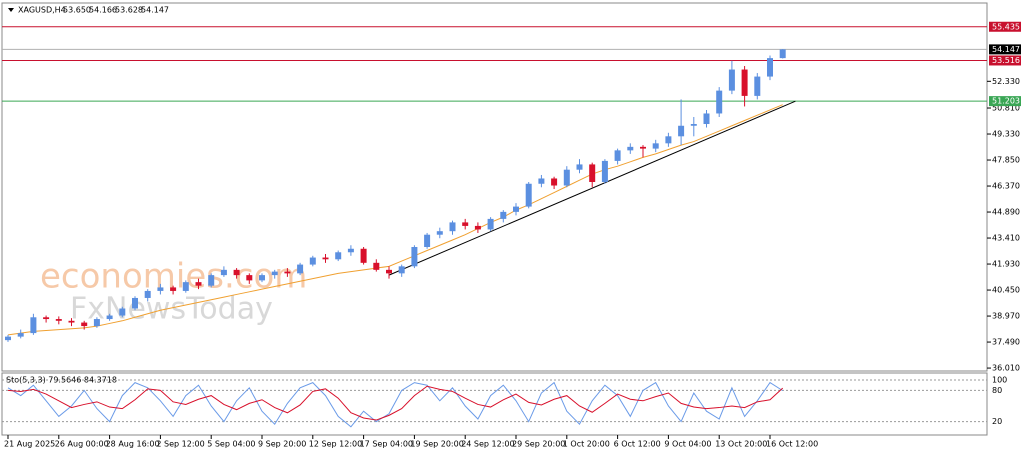  Describe the element at coordinates (11, 10) in the screenshot. I see `menu-icon` at that location.